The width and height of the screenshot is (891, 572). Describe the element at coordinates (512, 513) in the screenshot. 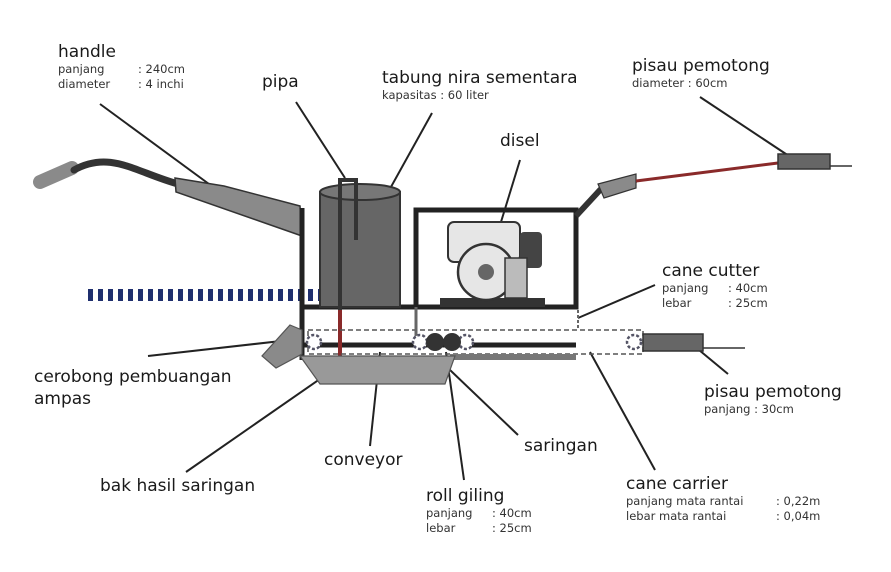

I see `roll-spec-0-val: : 40cm` at that location.